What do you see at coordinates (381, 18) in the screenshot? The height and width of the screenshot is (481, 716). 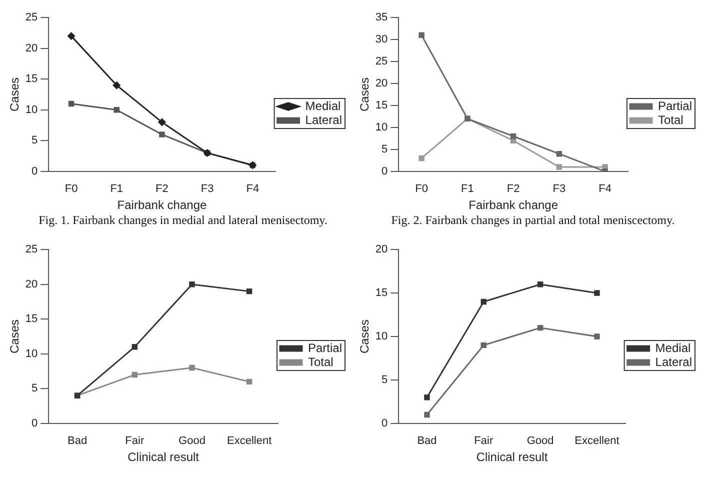 I see `y-tick-label: 35` at bounding box center [381, 18].